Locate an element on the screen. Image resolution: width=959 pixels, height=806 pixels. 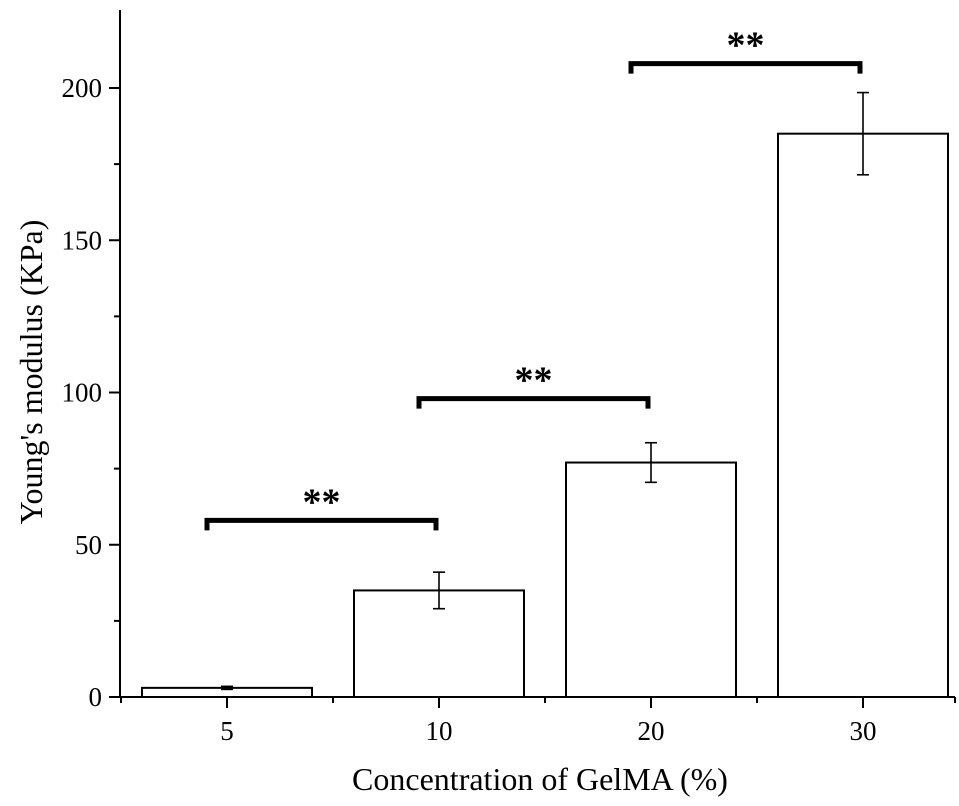
y-tick-label: 100 is located at coordinates (82, 393).